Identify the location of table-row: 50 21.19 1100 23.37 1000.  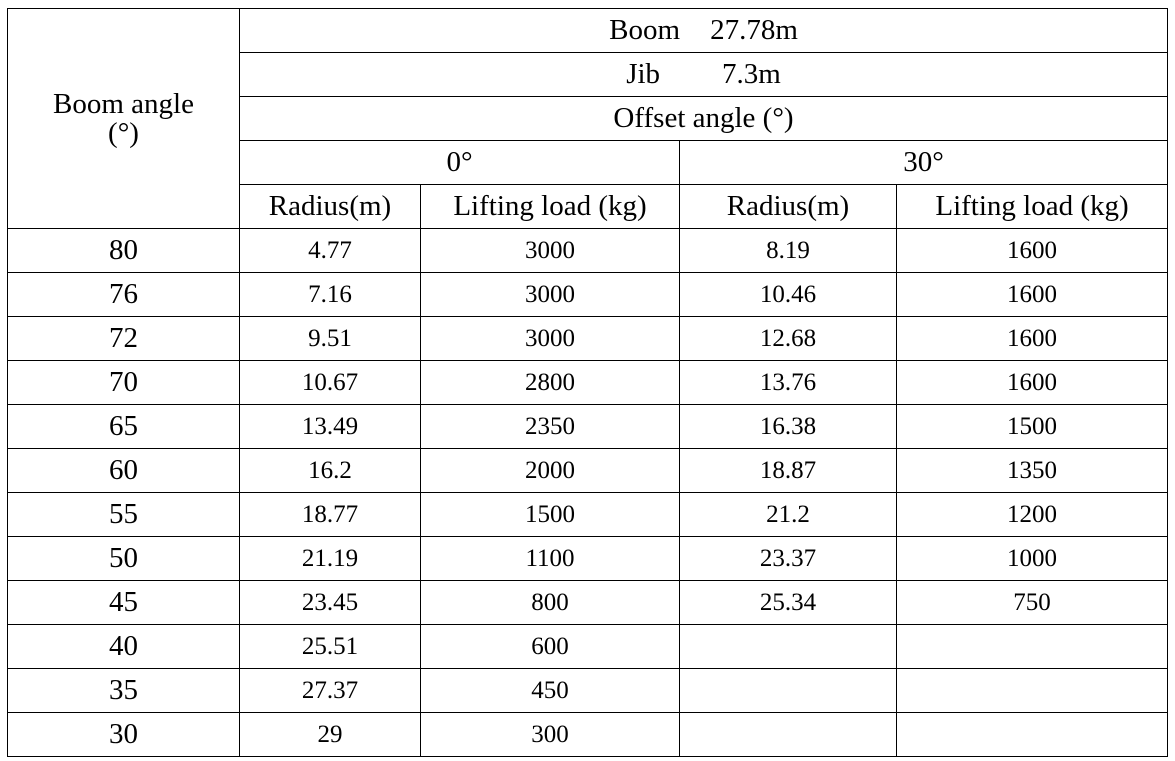
(588, 558).